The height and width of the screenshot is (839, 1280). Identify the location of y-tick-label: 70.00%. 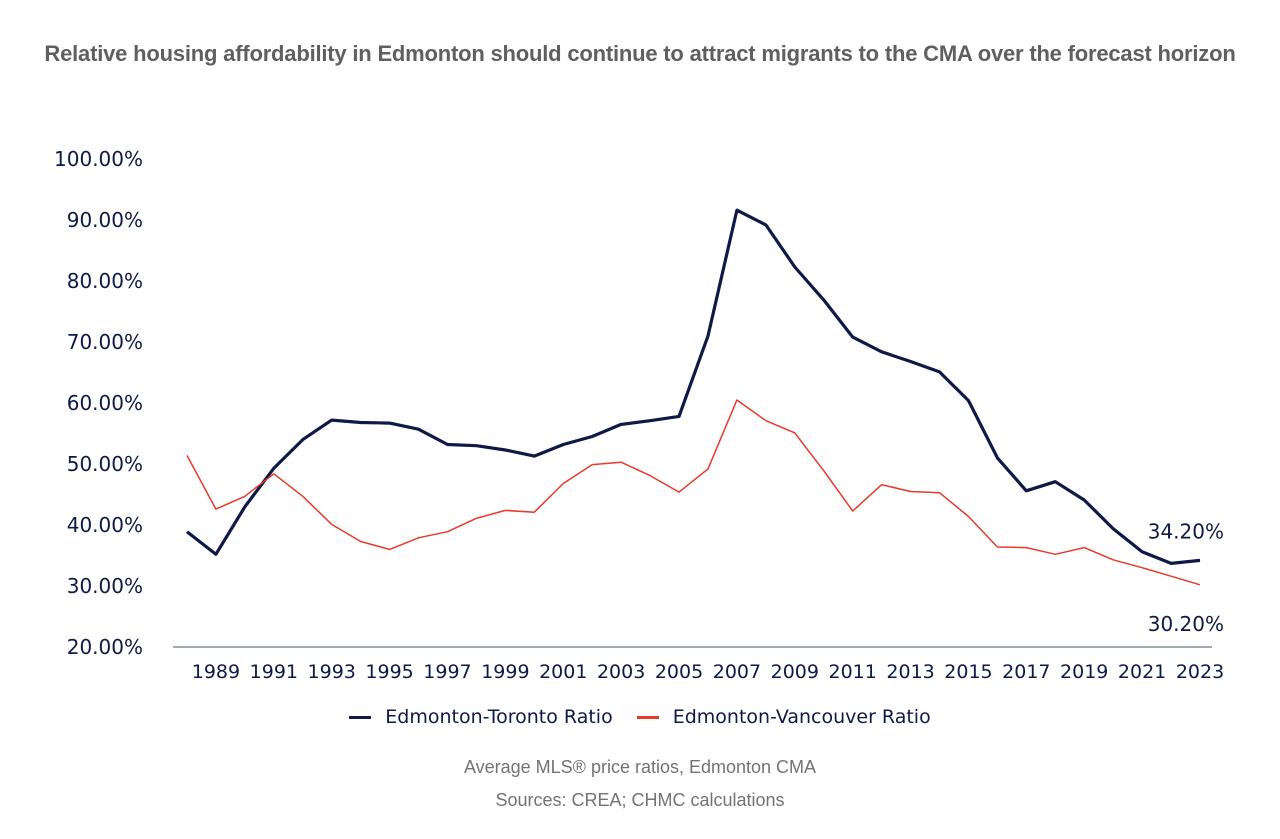
(105, 342).